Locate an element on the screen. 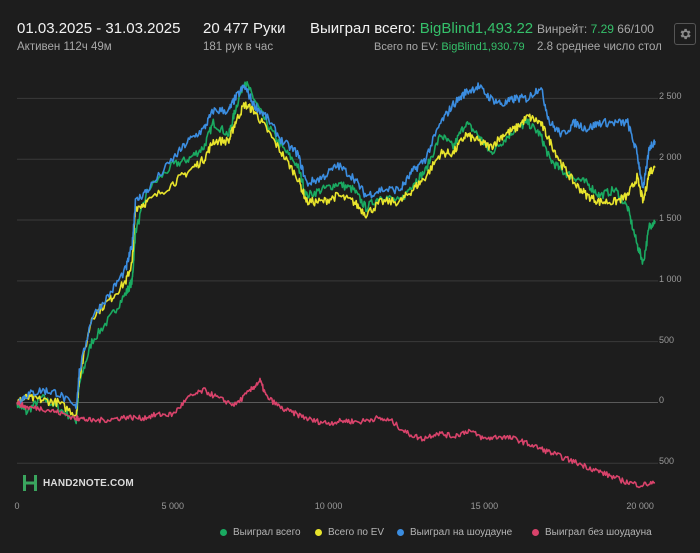 Image resolution: width=700 pixels, height=553 pixels. legend-label-non-showdown: Выиграл без шоудауна is located at coordinates (598, 532).